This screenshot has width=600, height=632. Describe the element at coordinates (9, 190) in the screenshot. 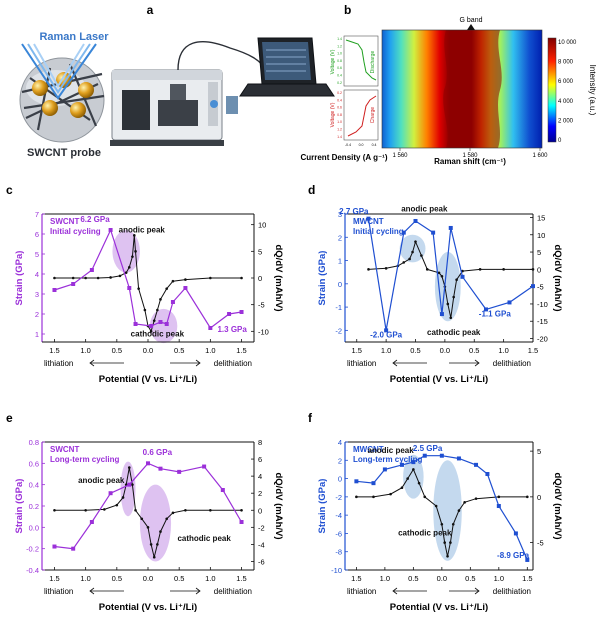

I see `panel-label-c: c` at that location.